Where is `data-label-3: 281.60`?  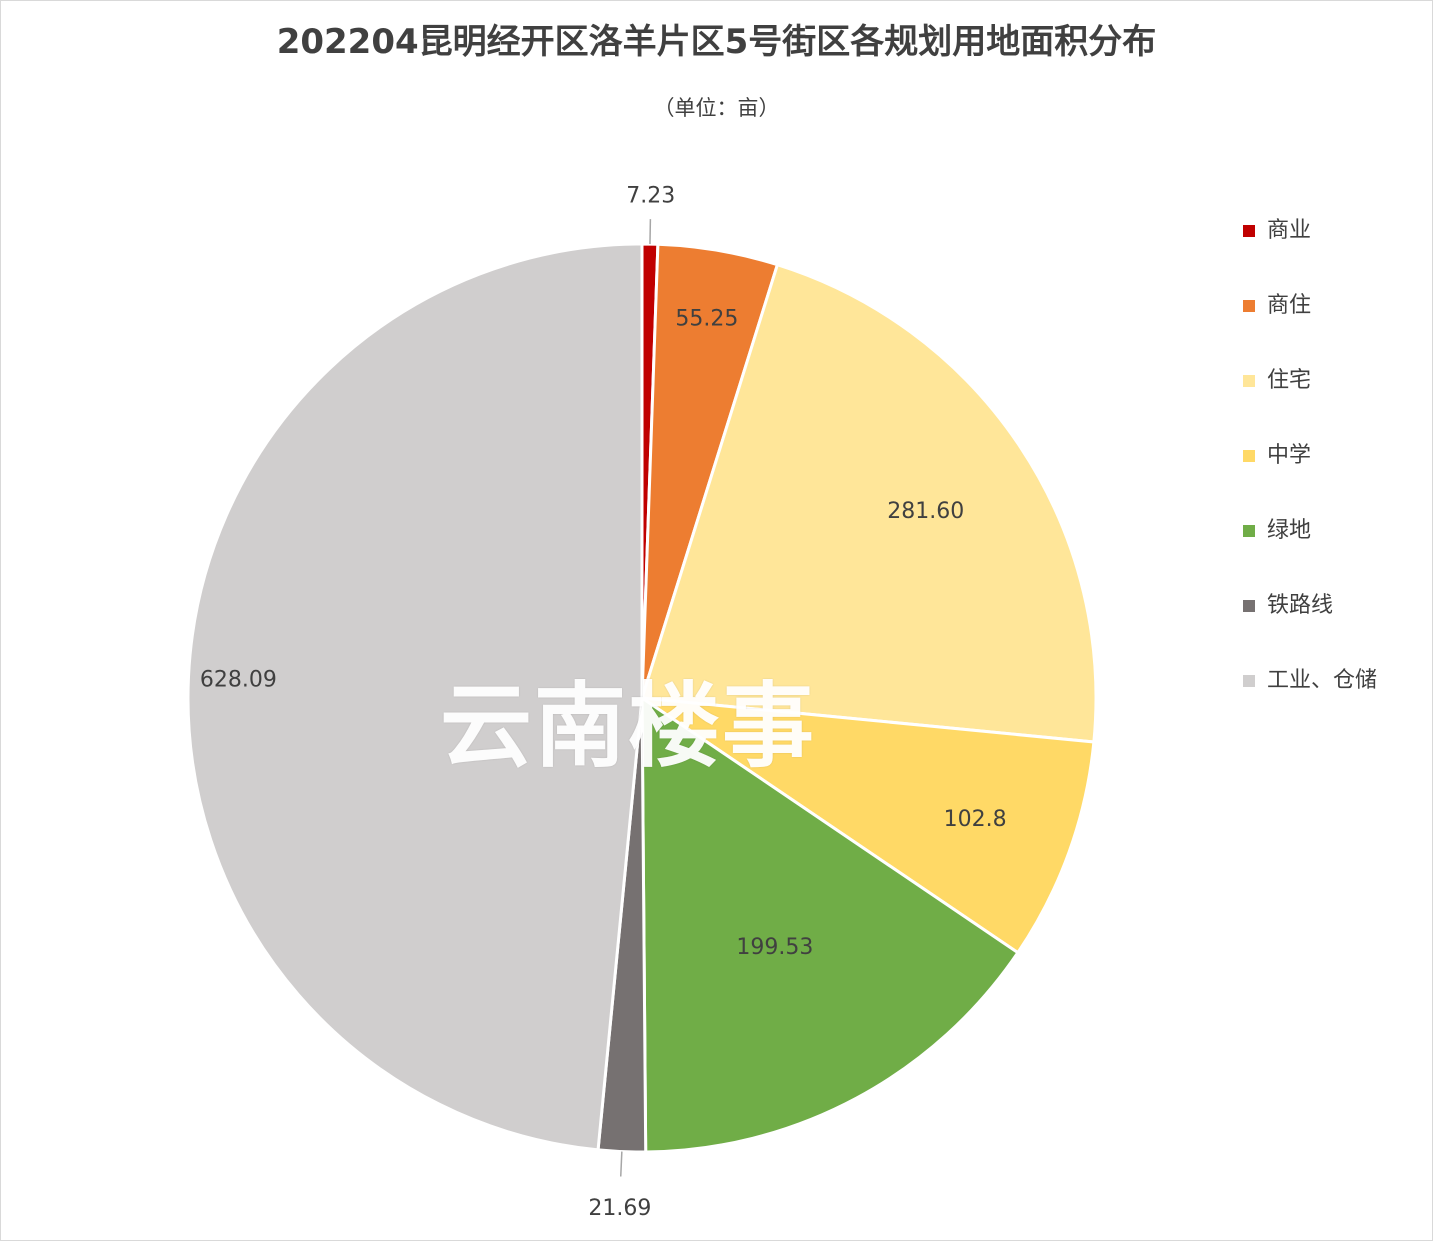
data-label-3: 281.60 is located at coordinates (925, 511).